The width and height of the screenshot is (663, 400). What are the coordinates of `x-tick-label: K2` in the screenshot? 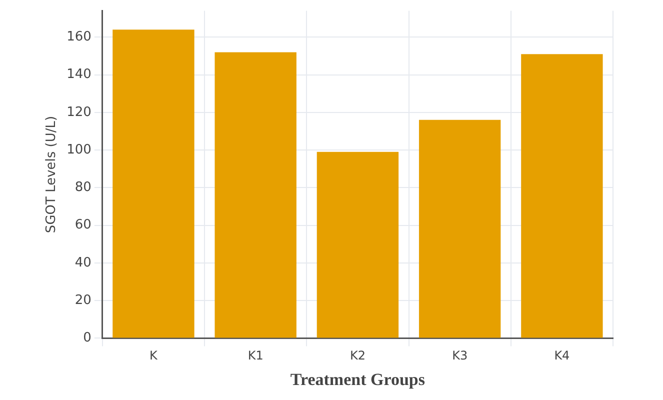 It's located at (358, 355).